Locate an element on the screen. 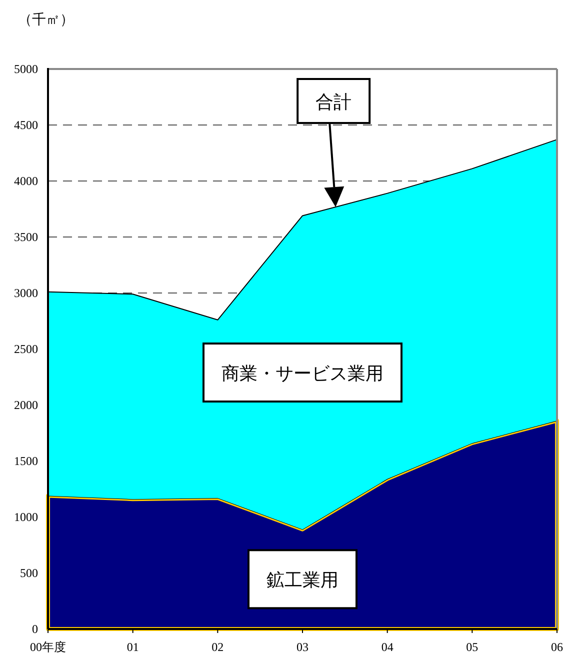  x-tick-label: 03 is located at coordinates (302, 647).